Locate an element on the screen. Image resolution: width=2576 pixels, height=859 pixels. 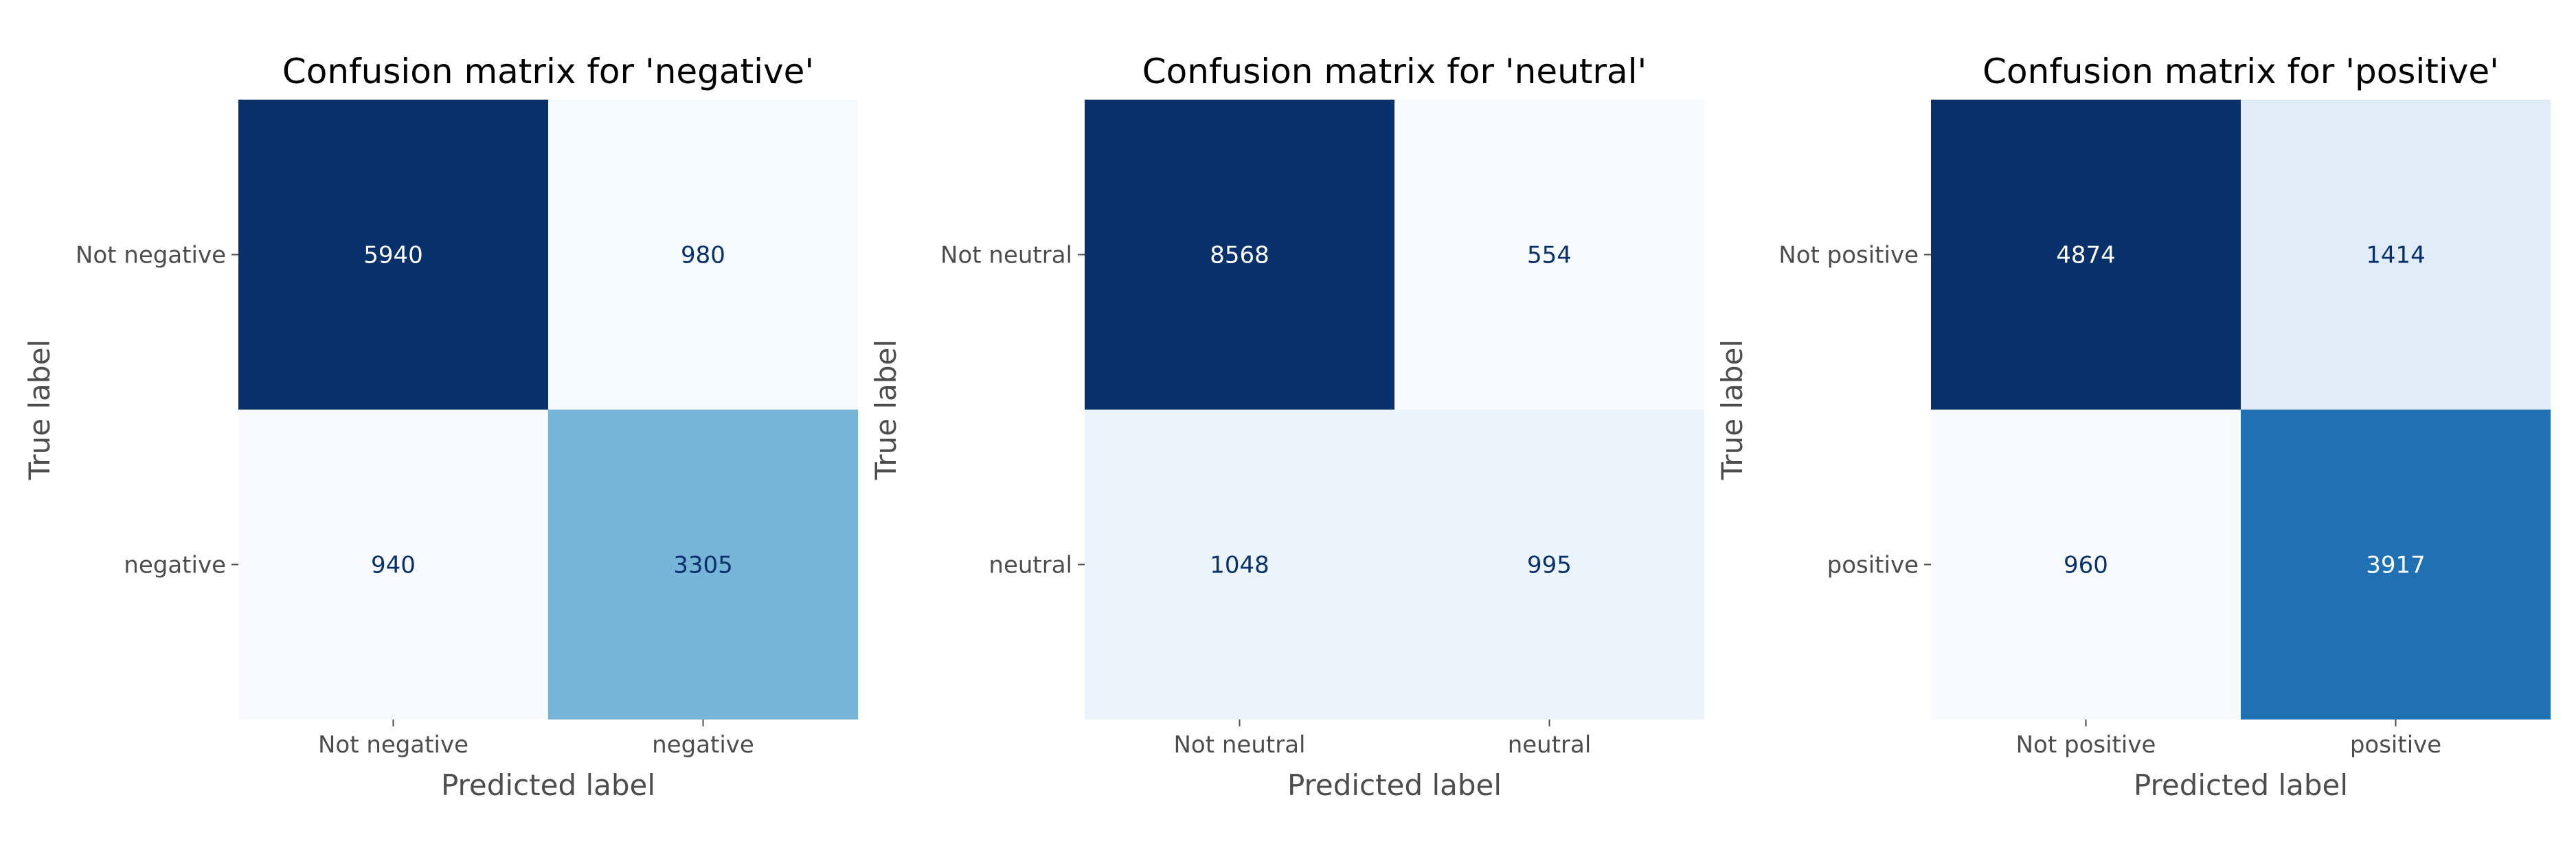
cell-value-label: 5940 is located at coordinates (393, 255).